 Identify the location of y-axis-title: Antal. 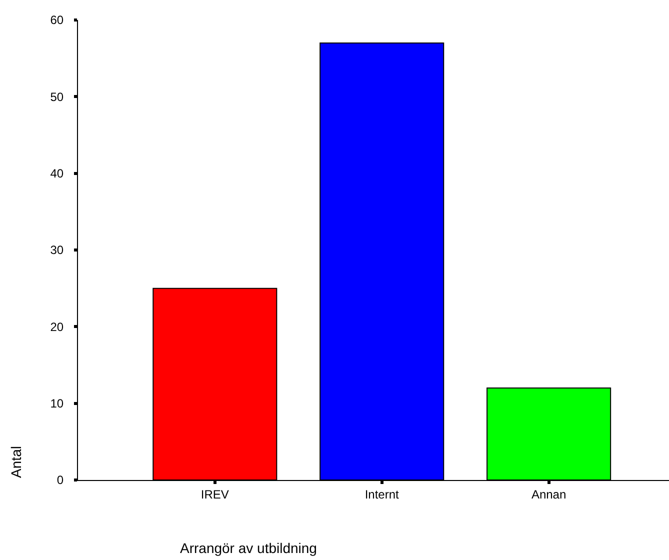
(16, 462).